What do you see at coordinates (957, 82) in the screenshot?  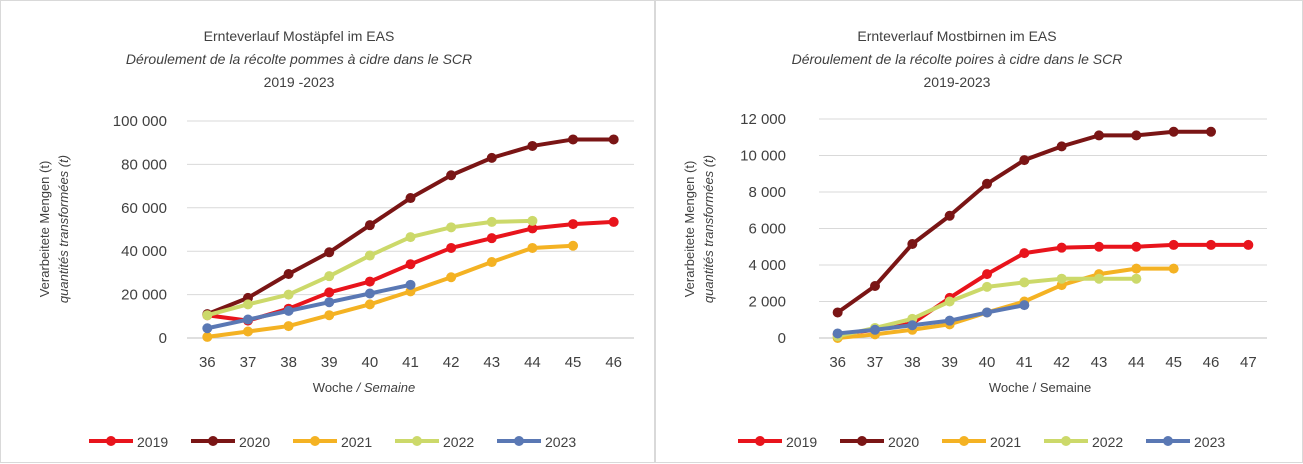 I see `chart-years-label: 2019-2023` at bounding box center [957, 82].